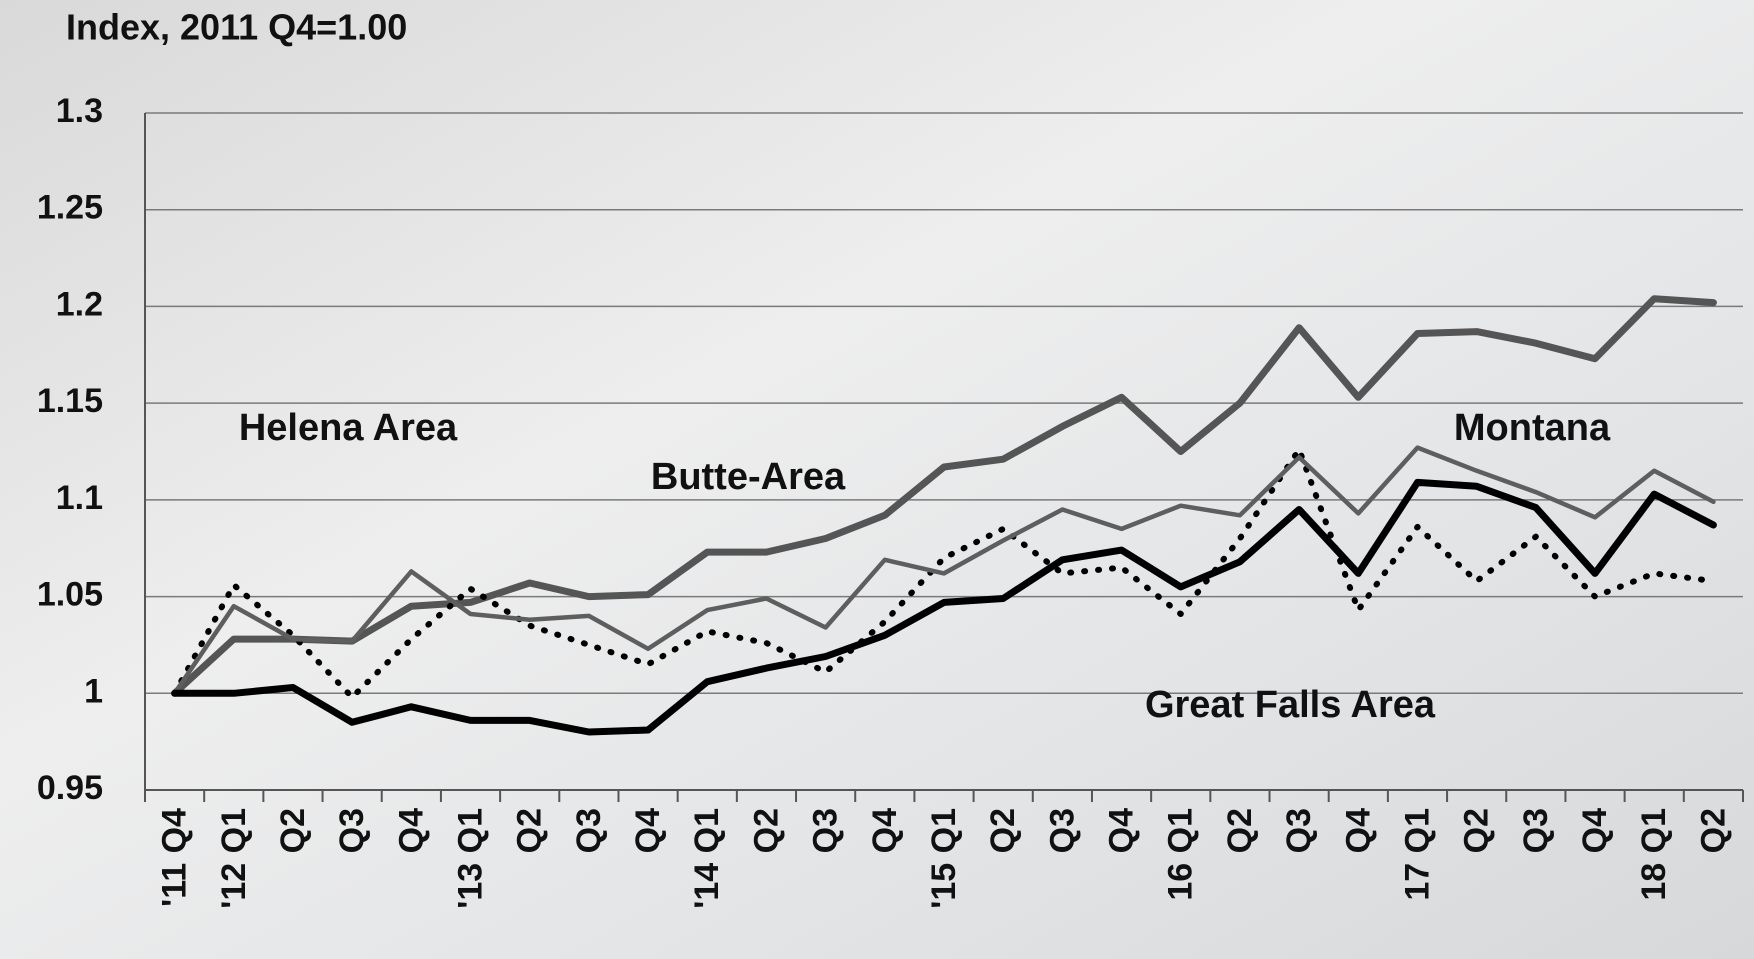 The width and height of the screenshot is (1754, 959). I want to click on y-tick-label: 1.3, so click(79, 111).